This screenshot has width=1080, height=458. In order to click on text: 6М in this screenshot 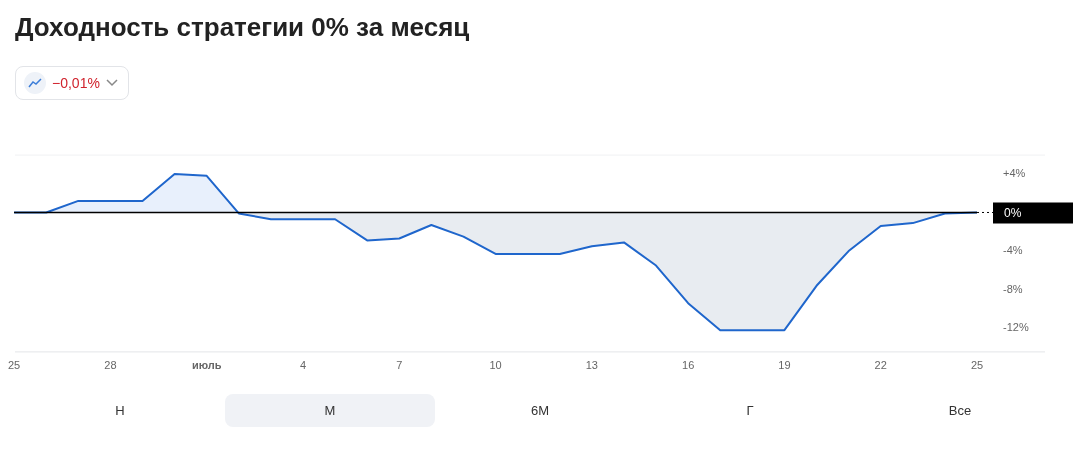, I will do `click(540, 411)`.